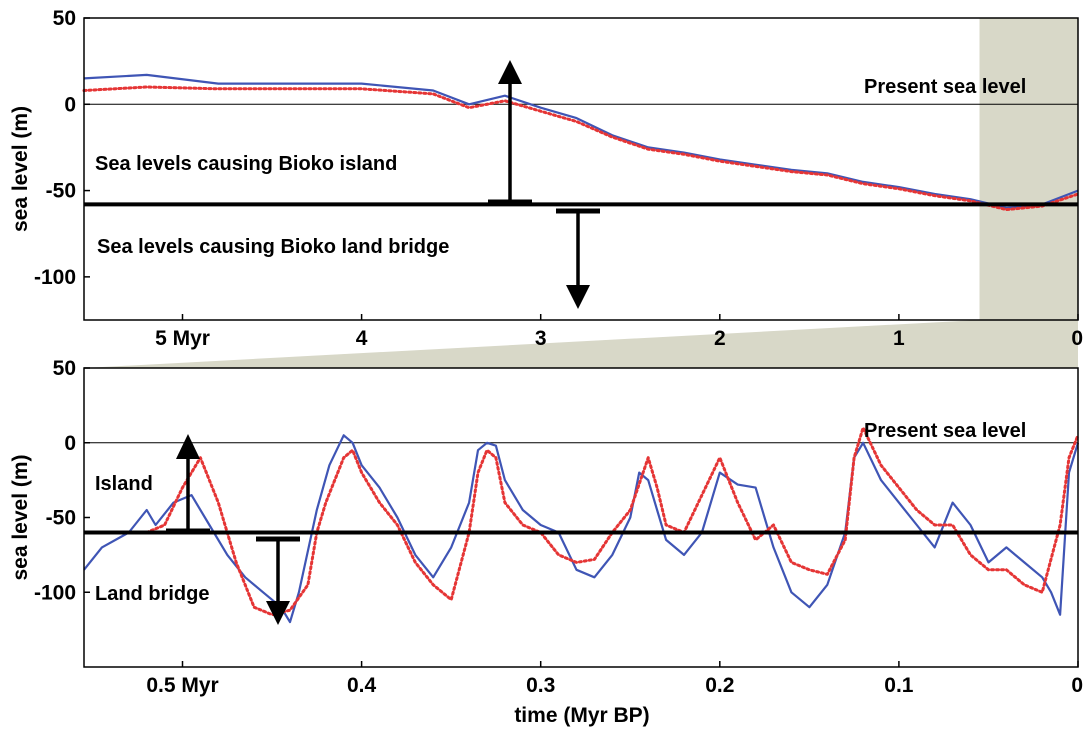 The image size is (1086, 732). What do you see at coordinates (278, 580) in the screenshot?
I see `bottom-land-bridge-arrow` at bounding box center [278, 580].